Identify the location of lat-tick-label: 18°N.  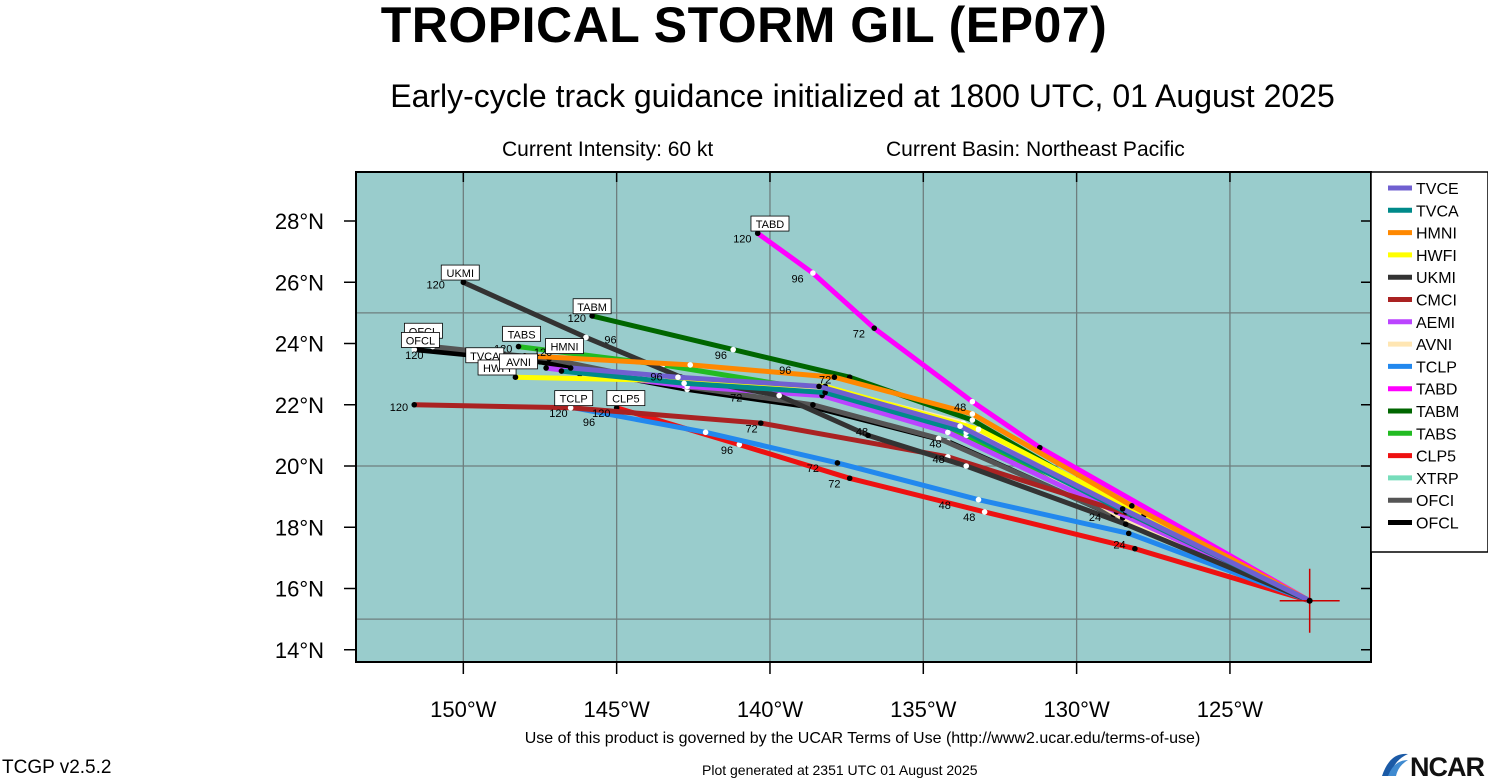
(299, 527).